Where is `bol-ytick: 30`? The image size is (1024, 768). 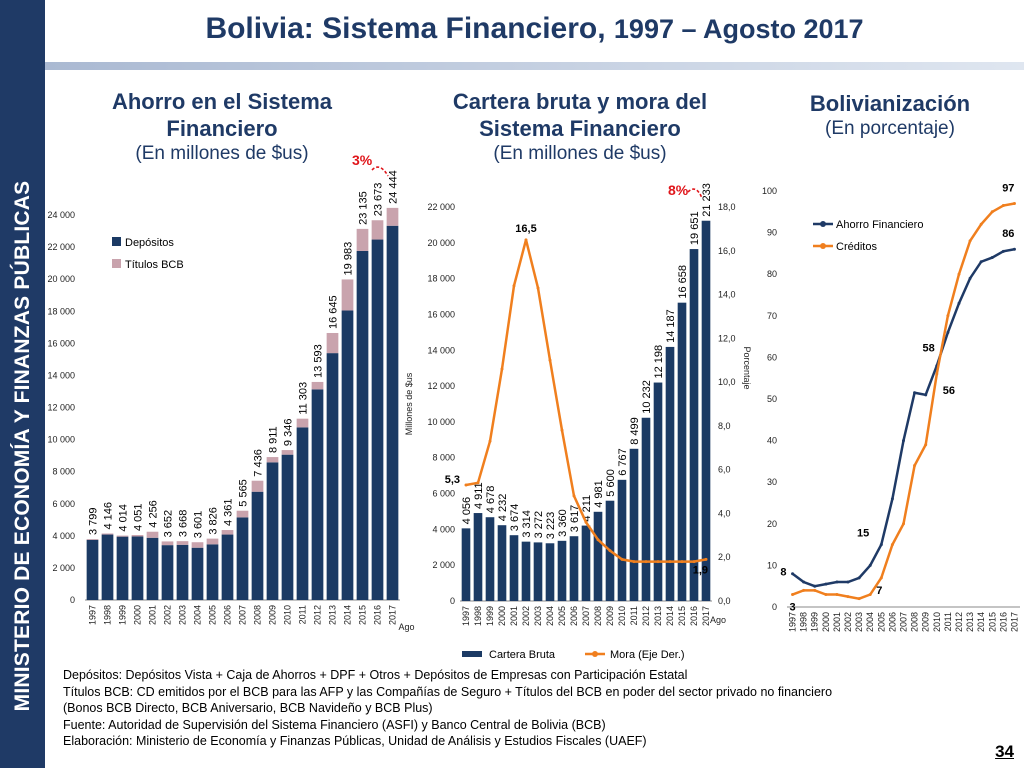
bol-ytick: 30 is located at coordinates (772, 482).